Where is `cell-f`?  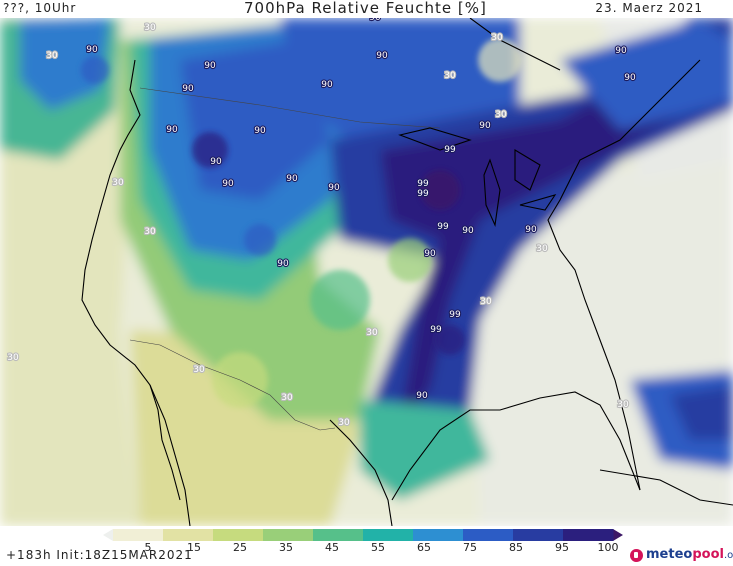
cell-f is located at coordinates (450, 340).